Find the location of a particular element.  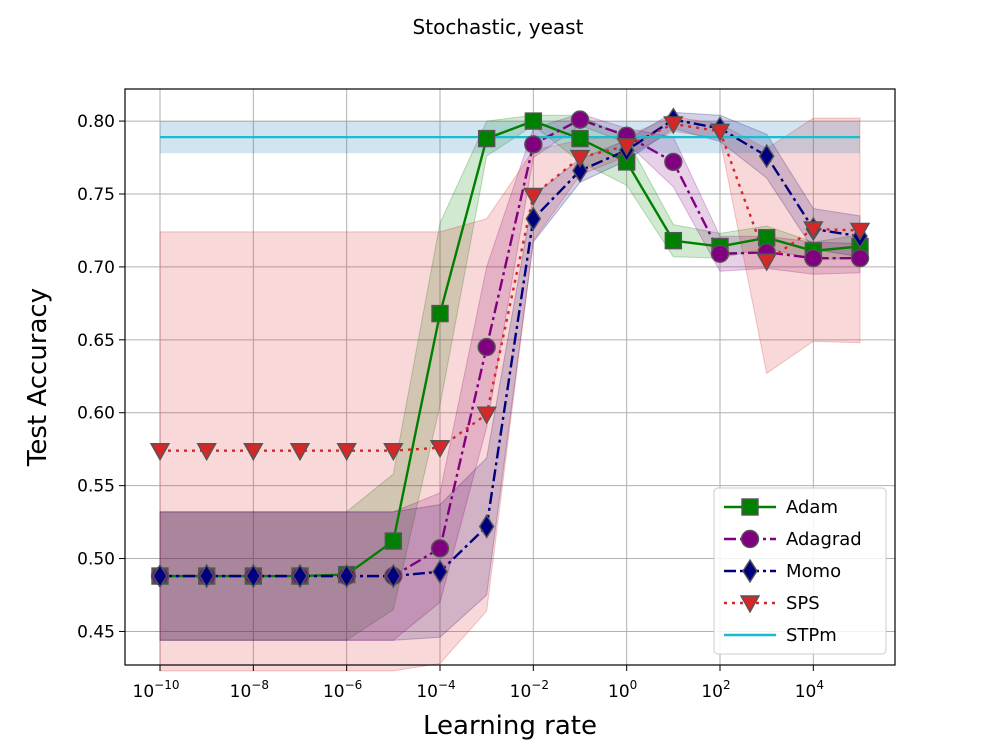

legend-adagrad-marker is located at coordinates (750, 539).